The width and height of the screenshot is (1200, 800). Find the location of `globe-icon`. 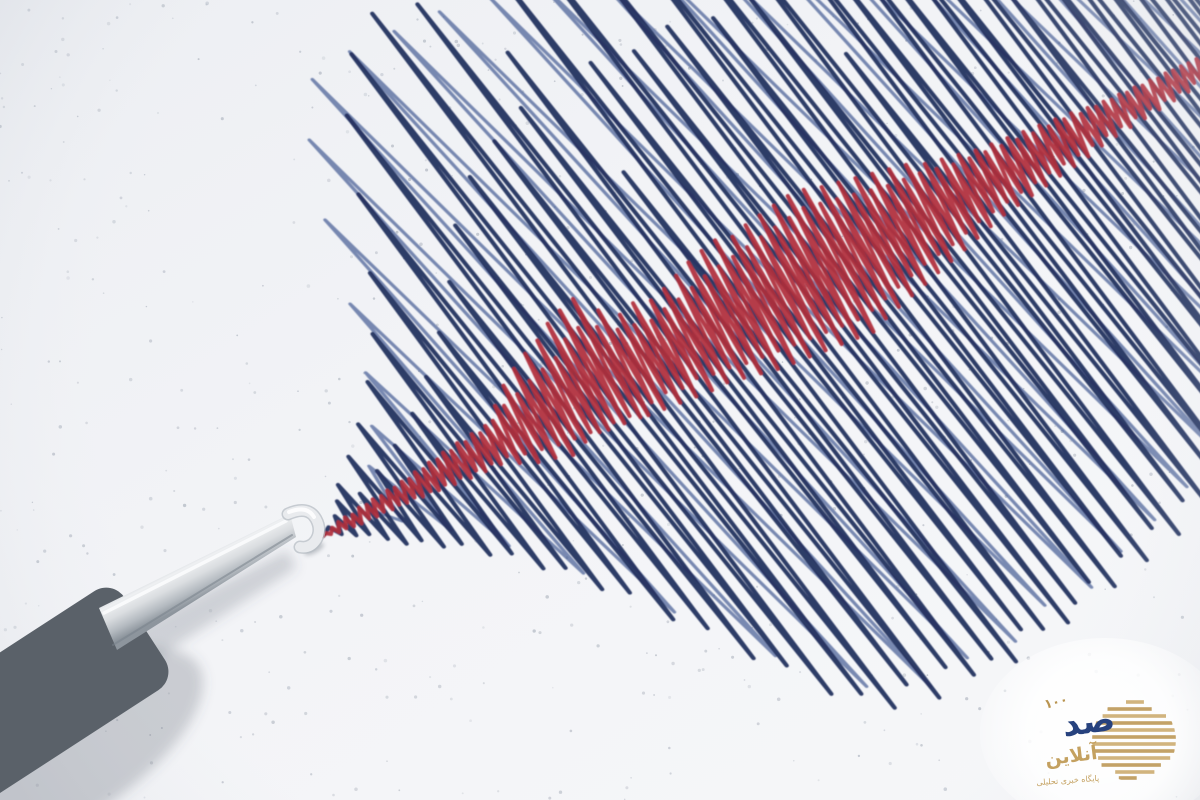

globe-icon is located at coordinates (1134, 740).